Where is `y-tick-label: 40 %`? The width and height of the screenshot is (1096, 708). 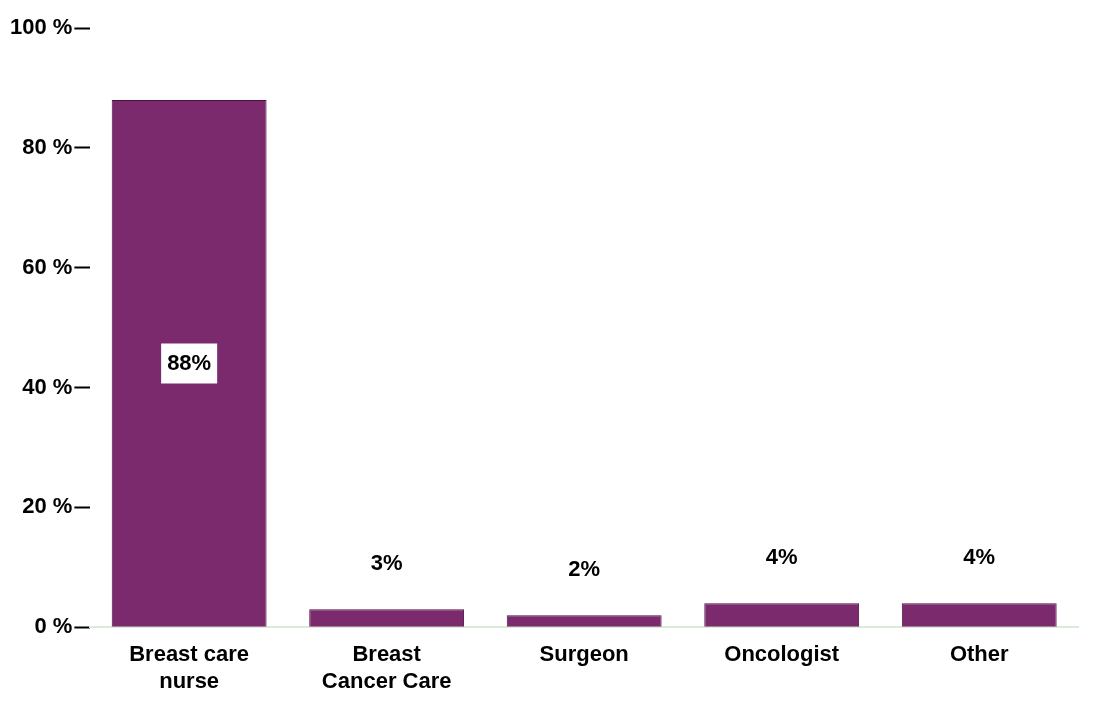 y-tick-label: 40 % is located at coordinates (47, 386).